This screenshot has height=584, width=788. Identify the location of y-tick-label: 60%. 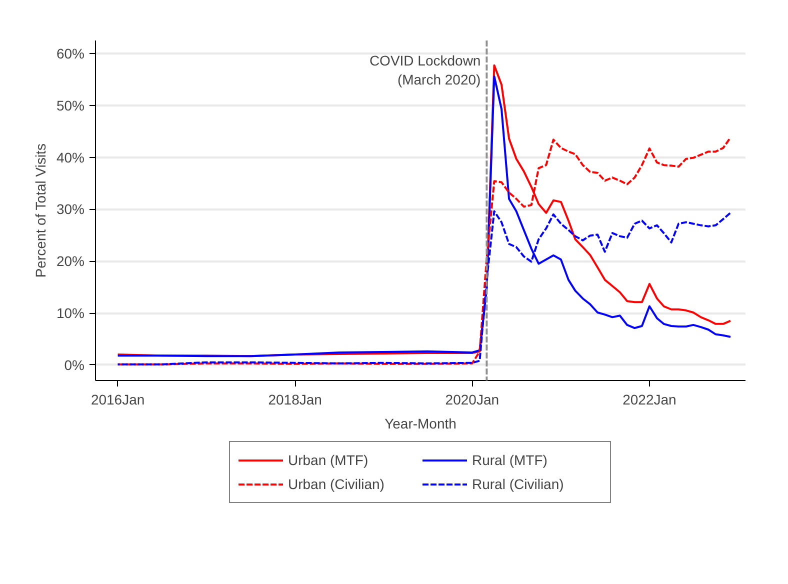
(70, 53).